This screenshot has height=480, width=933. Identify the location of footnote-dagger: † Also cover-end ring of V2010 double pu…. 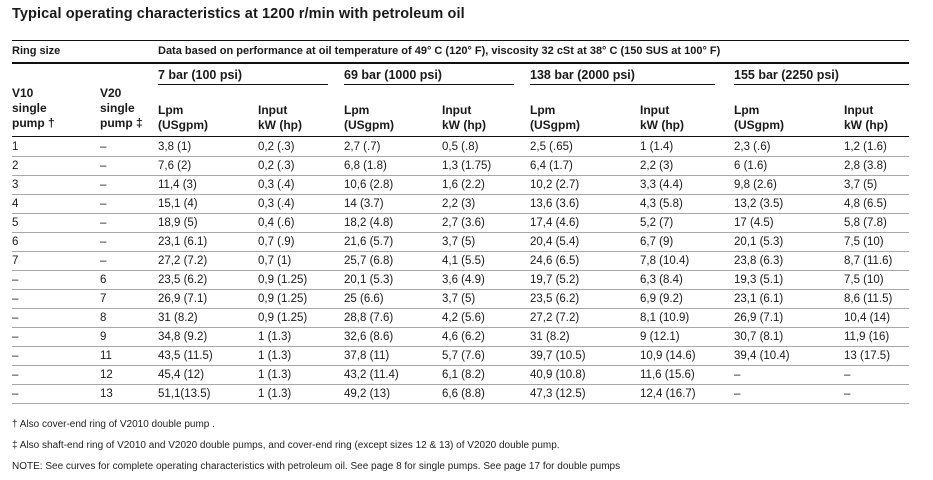
(113, 424).